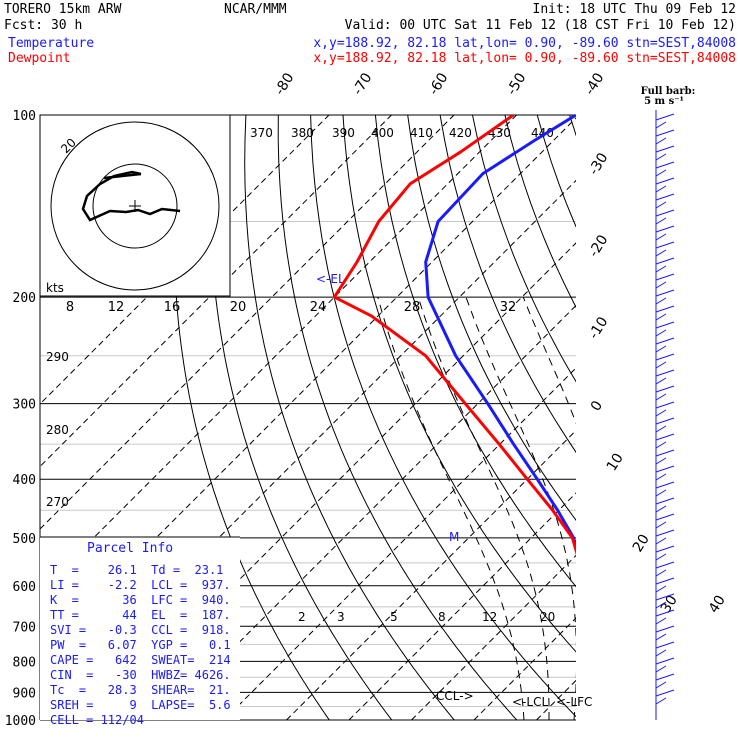 Image resolution: width=740 pixels, height=740 pixels. Describe the element at coordinates (24, 480) in the screenshot. I see `pressure-label-400: 400` at that location.